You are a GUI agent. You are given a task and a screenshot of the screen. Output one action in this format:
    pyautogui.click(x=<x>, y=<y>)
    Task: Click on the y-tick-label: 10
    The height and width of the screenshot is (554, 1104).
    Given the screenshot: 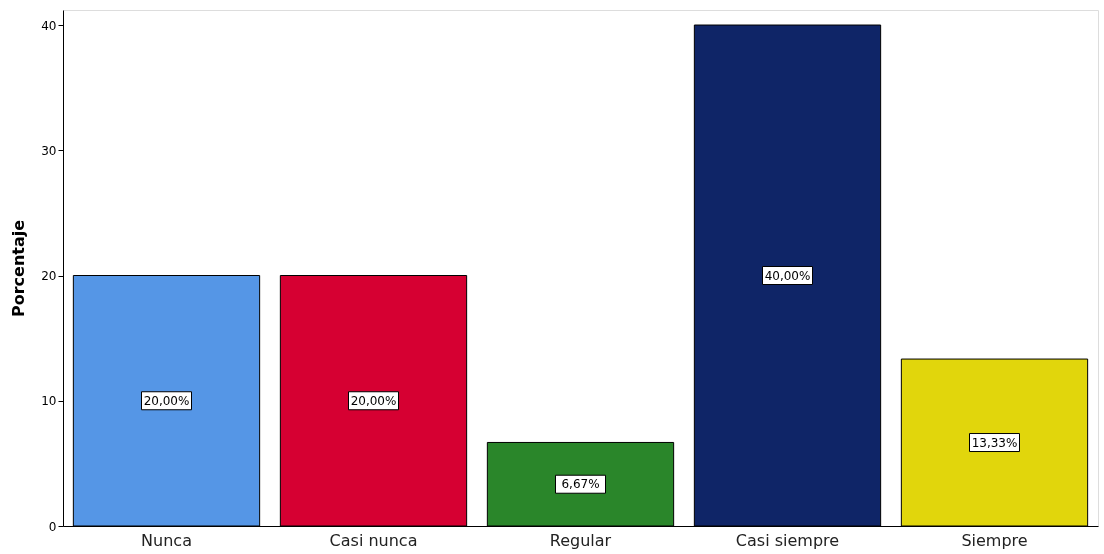 What is the action you would take?
    pyautogui.click(x=49, y=401)
    